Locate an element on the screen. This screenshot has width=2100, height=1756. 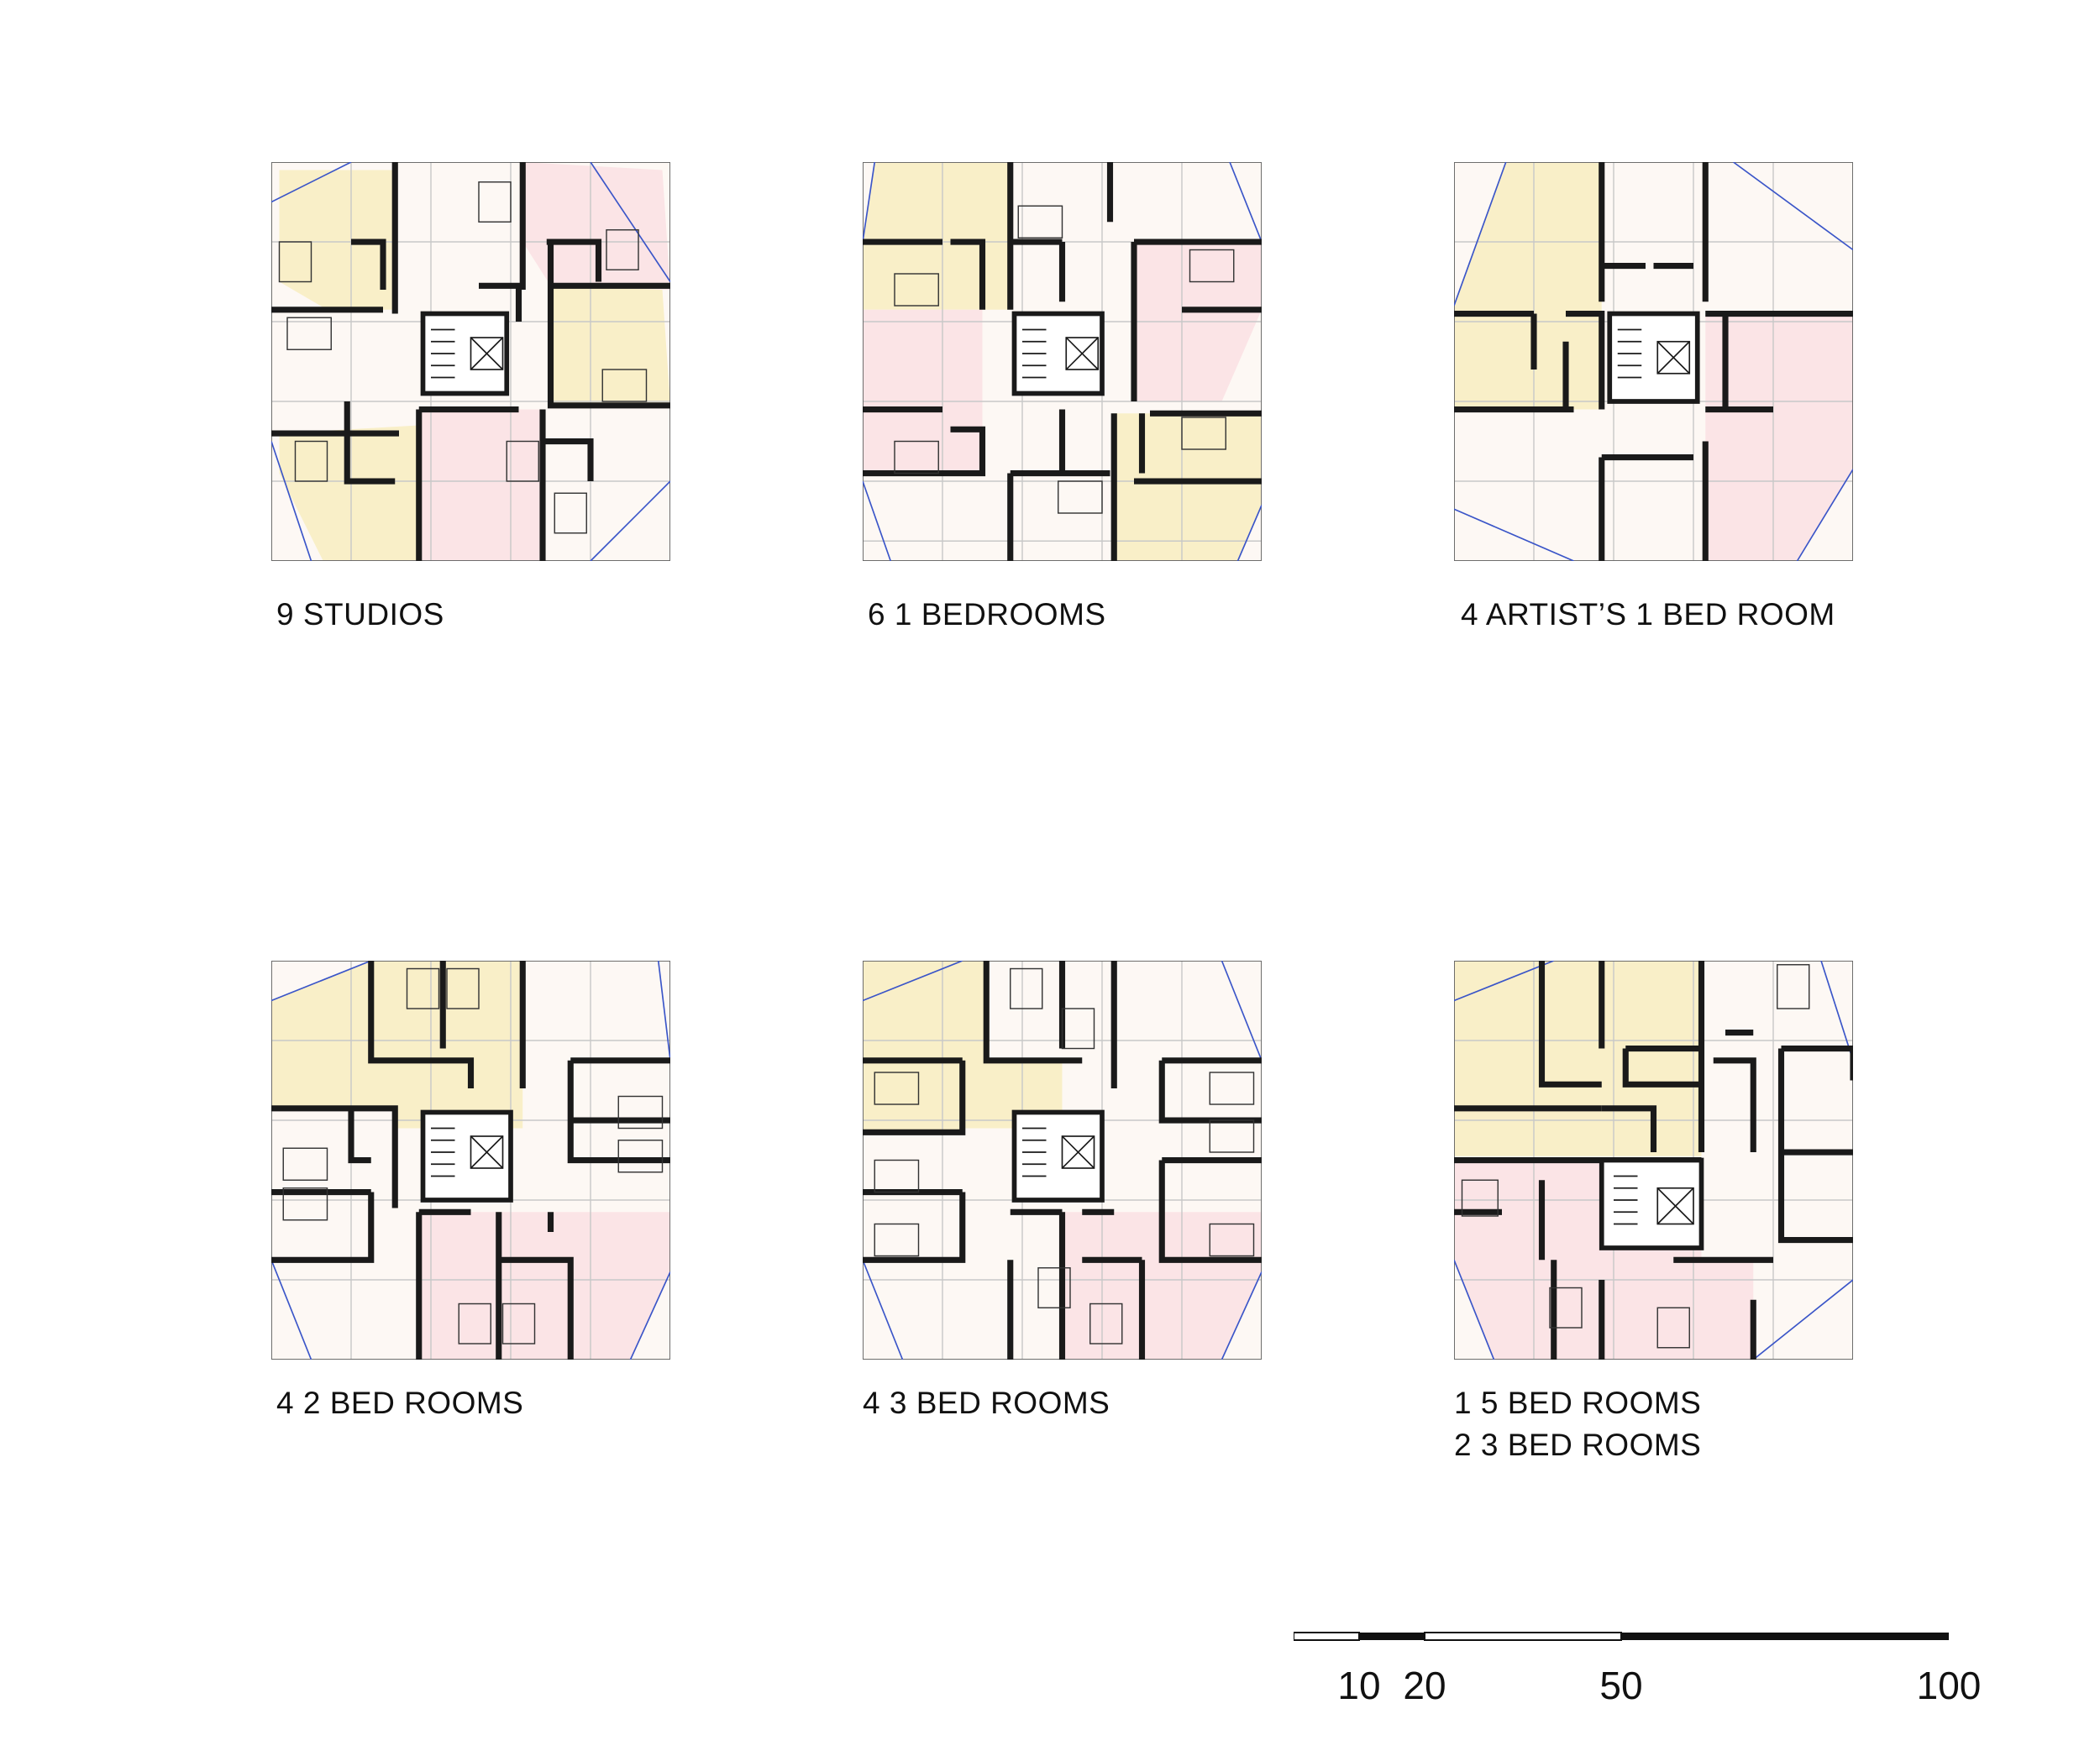
caption-five-and-three-bed: 1 5 BED ROOMS 2 3 BED ROOMS is located at coordinates (1577, 1424).